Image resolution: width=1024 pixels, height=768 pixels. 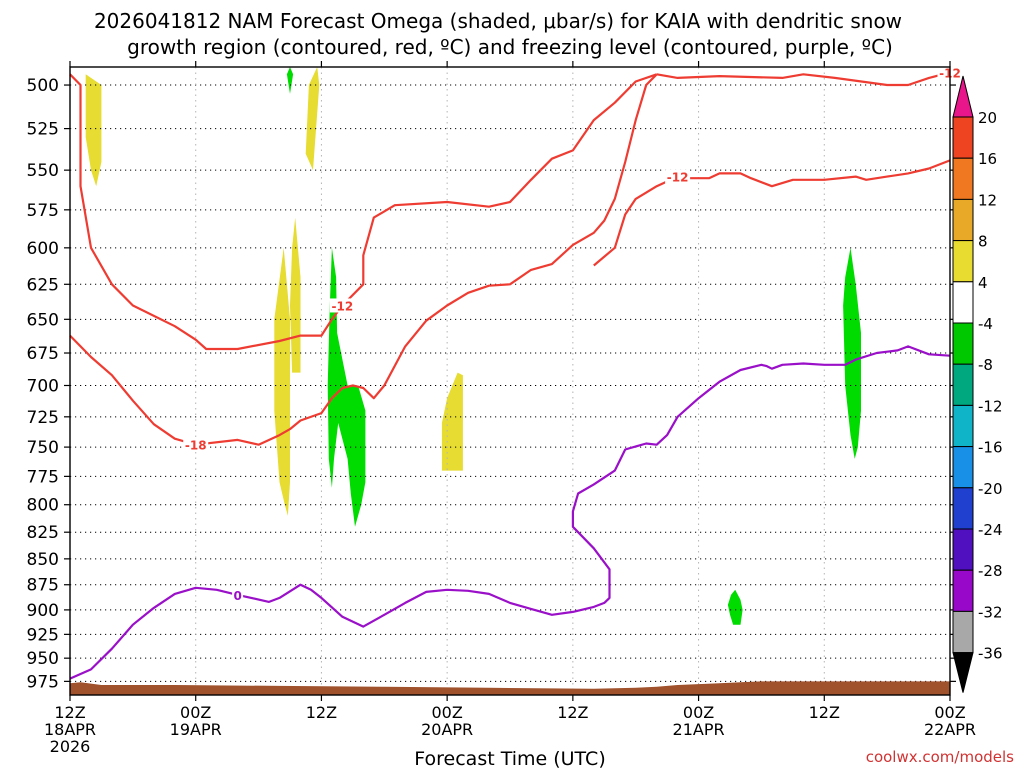 I want to click on freezing_0-label: 0, so click(x=237, y=596).